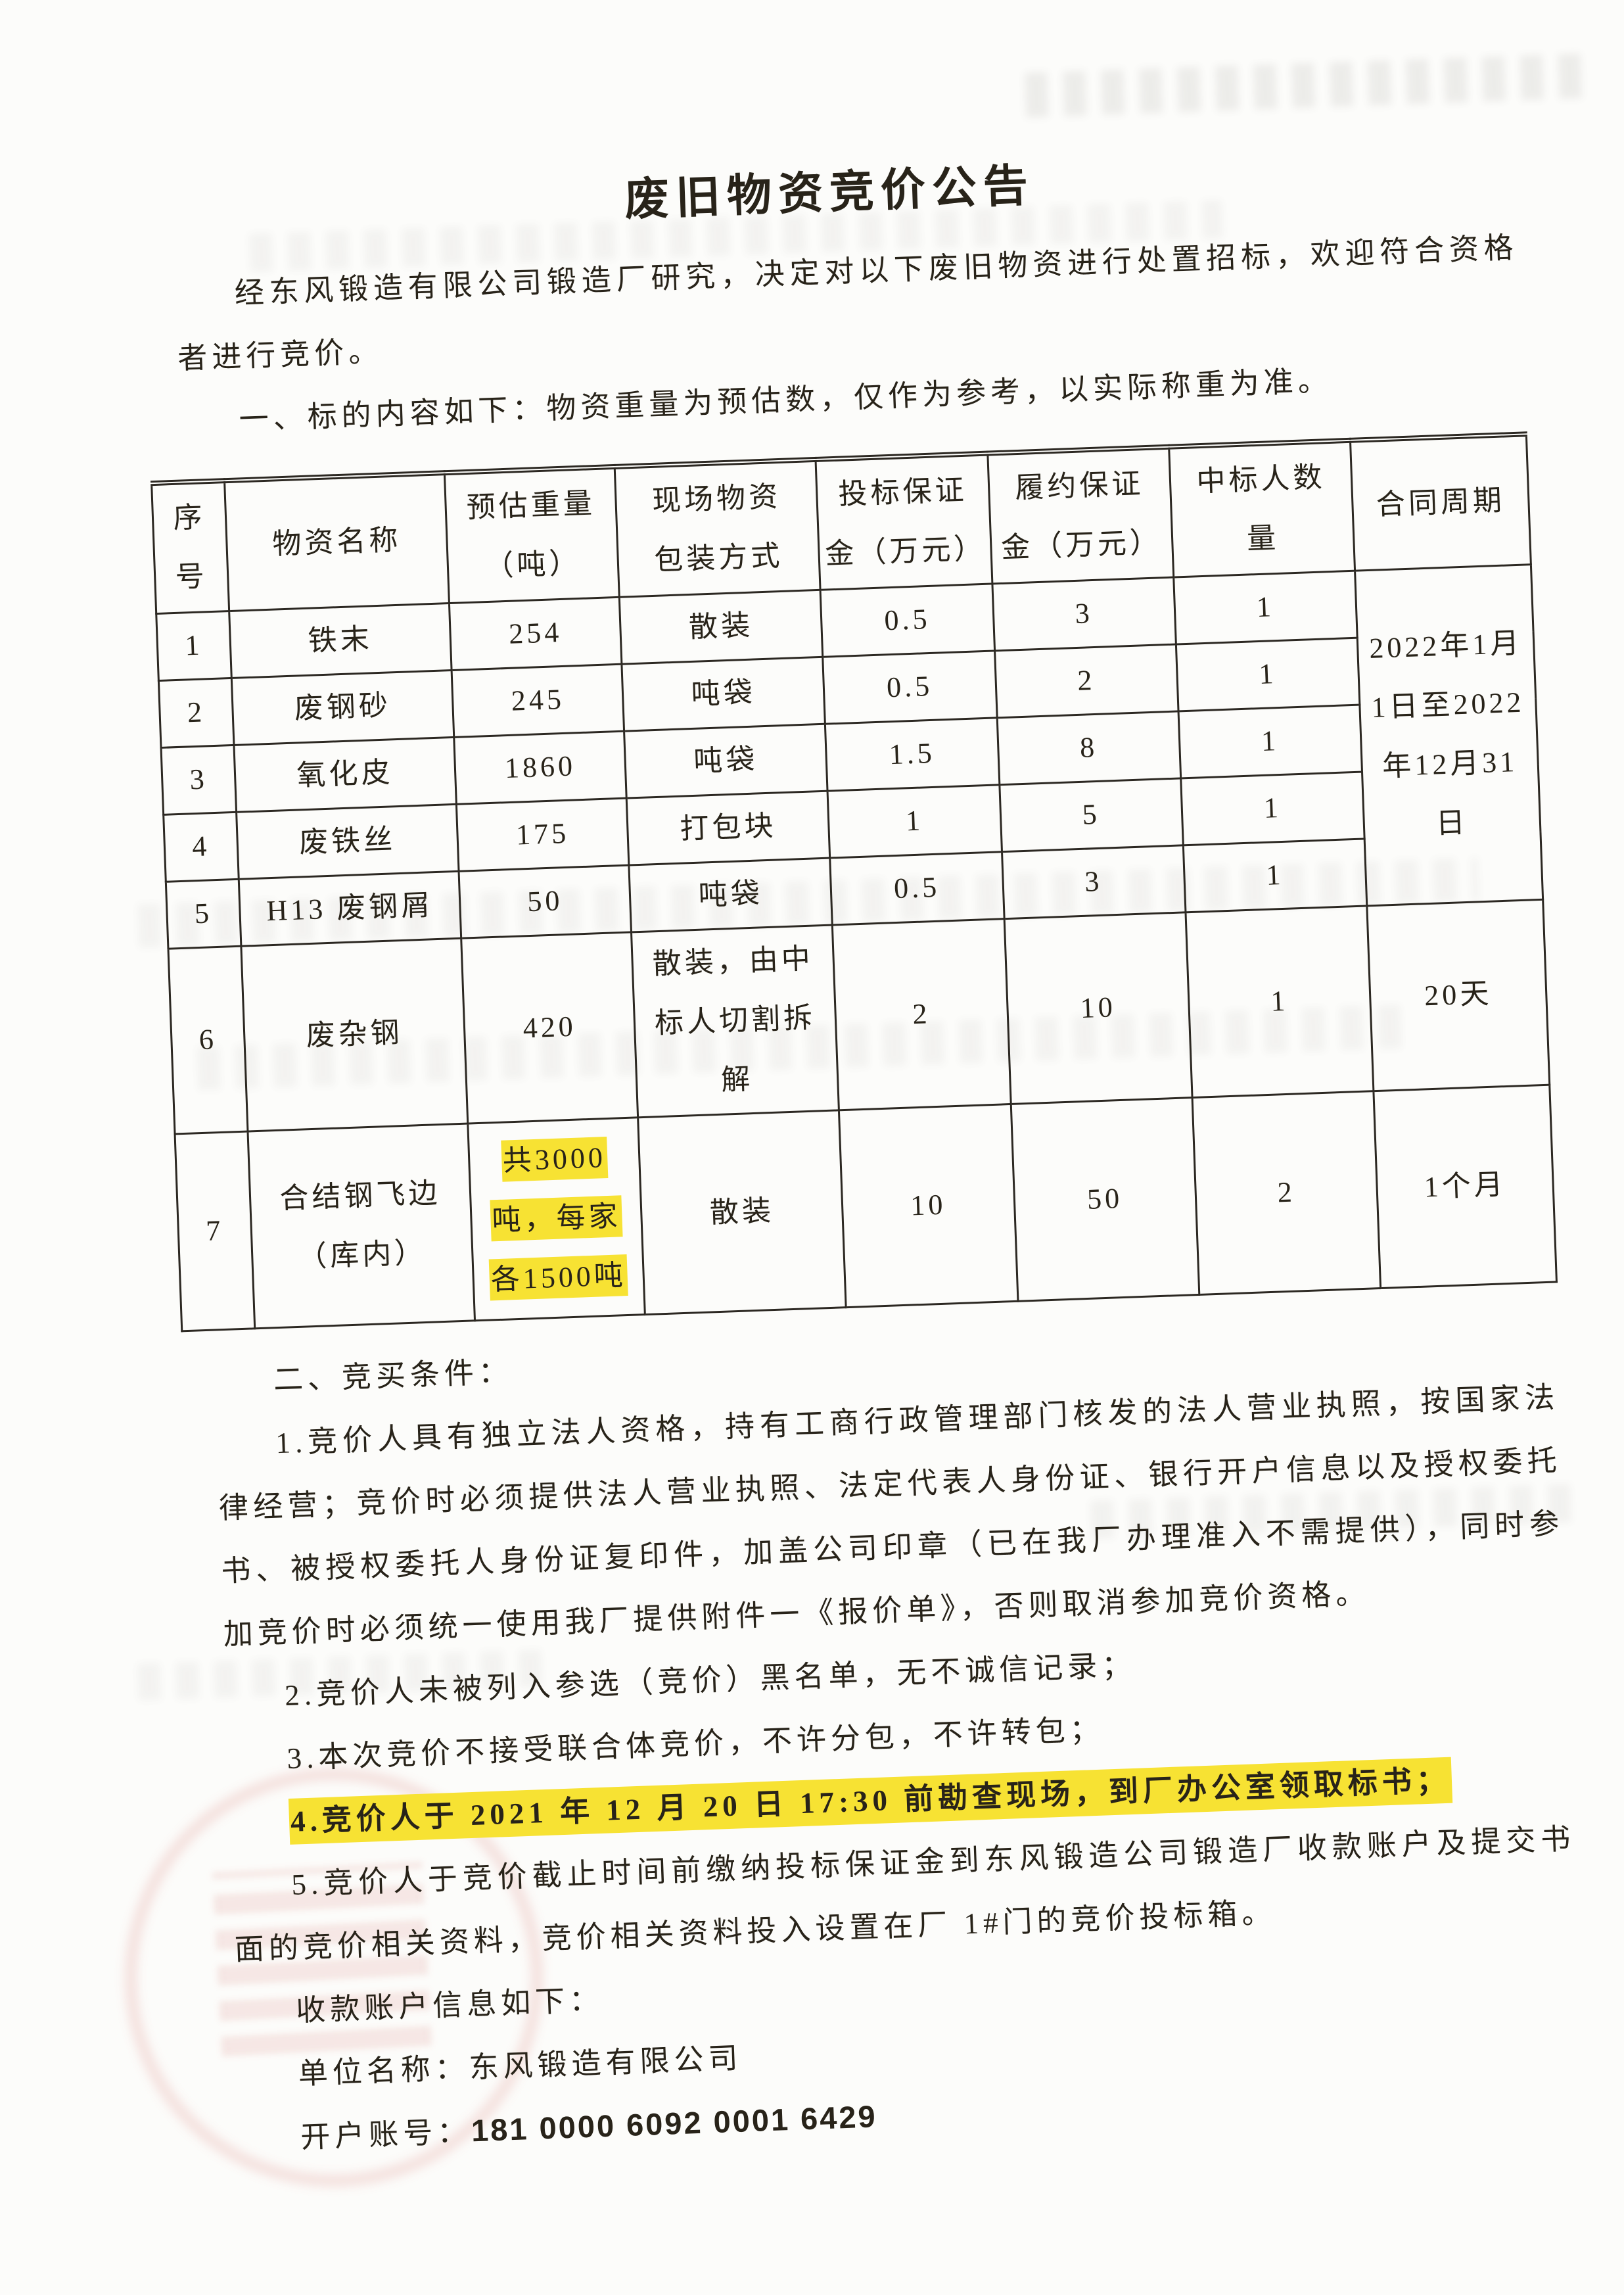 This screenshot has width=1624, height=2295. What do you see at coordinates (536, 634) in the screenshot?
I see `cell-estimated-weight: 254` at bounding box center [536, 634].